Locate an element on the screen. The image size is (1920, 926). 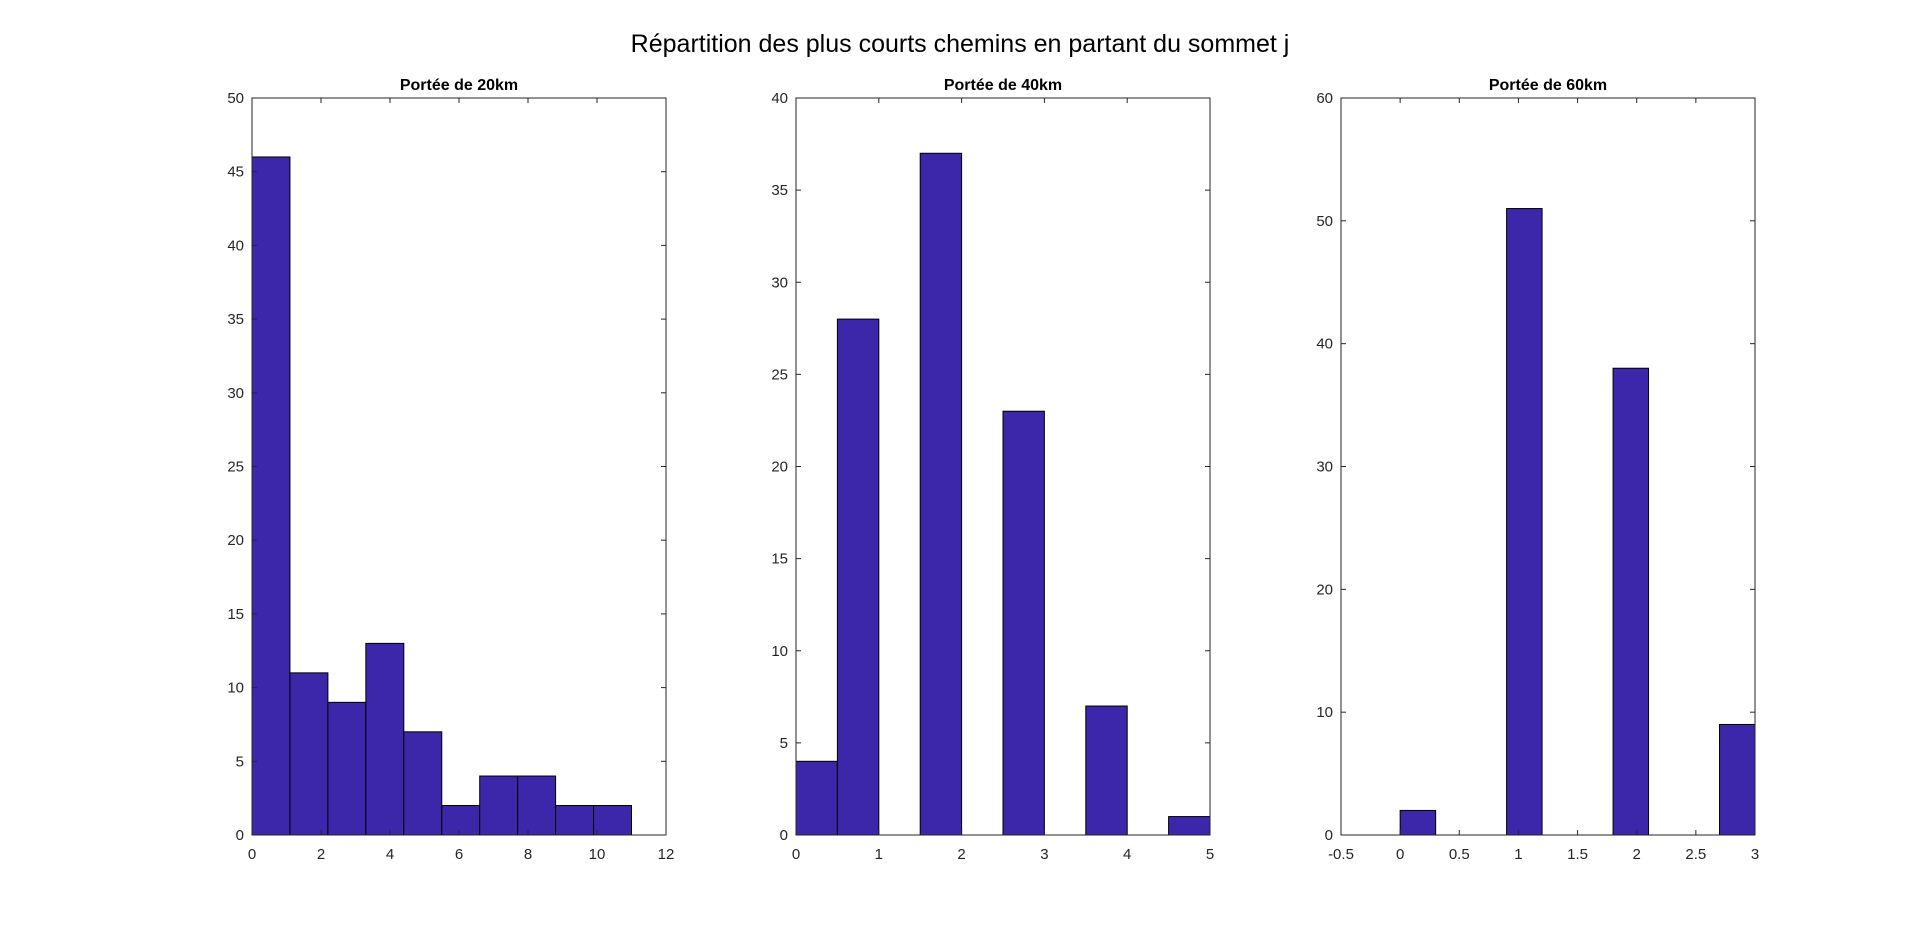
x-tick-label: 5 is located at coordinates (1210, 854).